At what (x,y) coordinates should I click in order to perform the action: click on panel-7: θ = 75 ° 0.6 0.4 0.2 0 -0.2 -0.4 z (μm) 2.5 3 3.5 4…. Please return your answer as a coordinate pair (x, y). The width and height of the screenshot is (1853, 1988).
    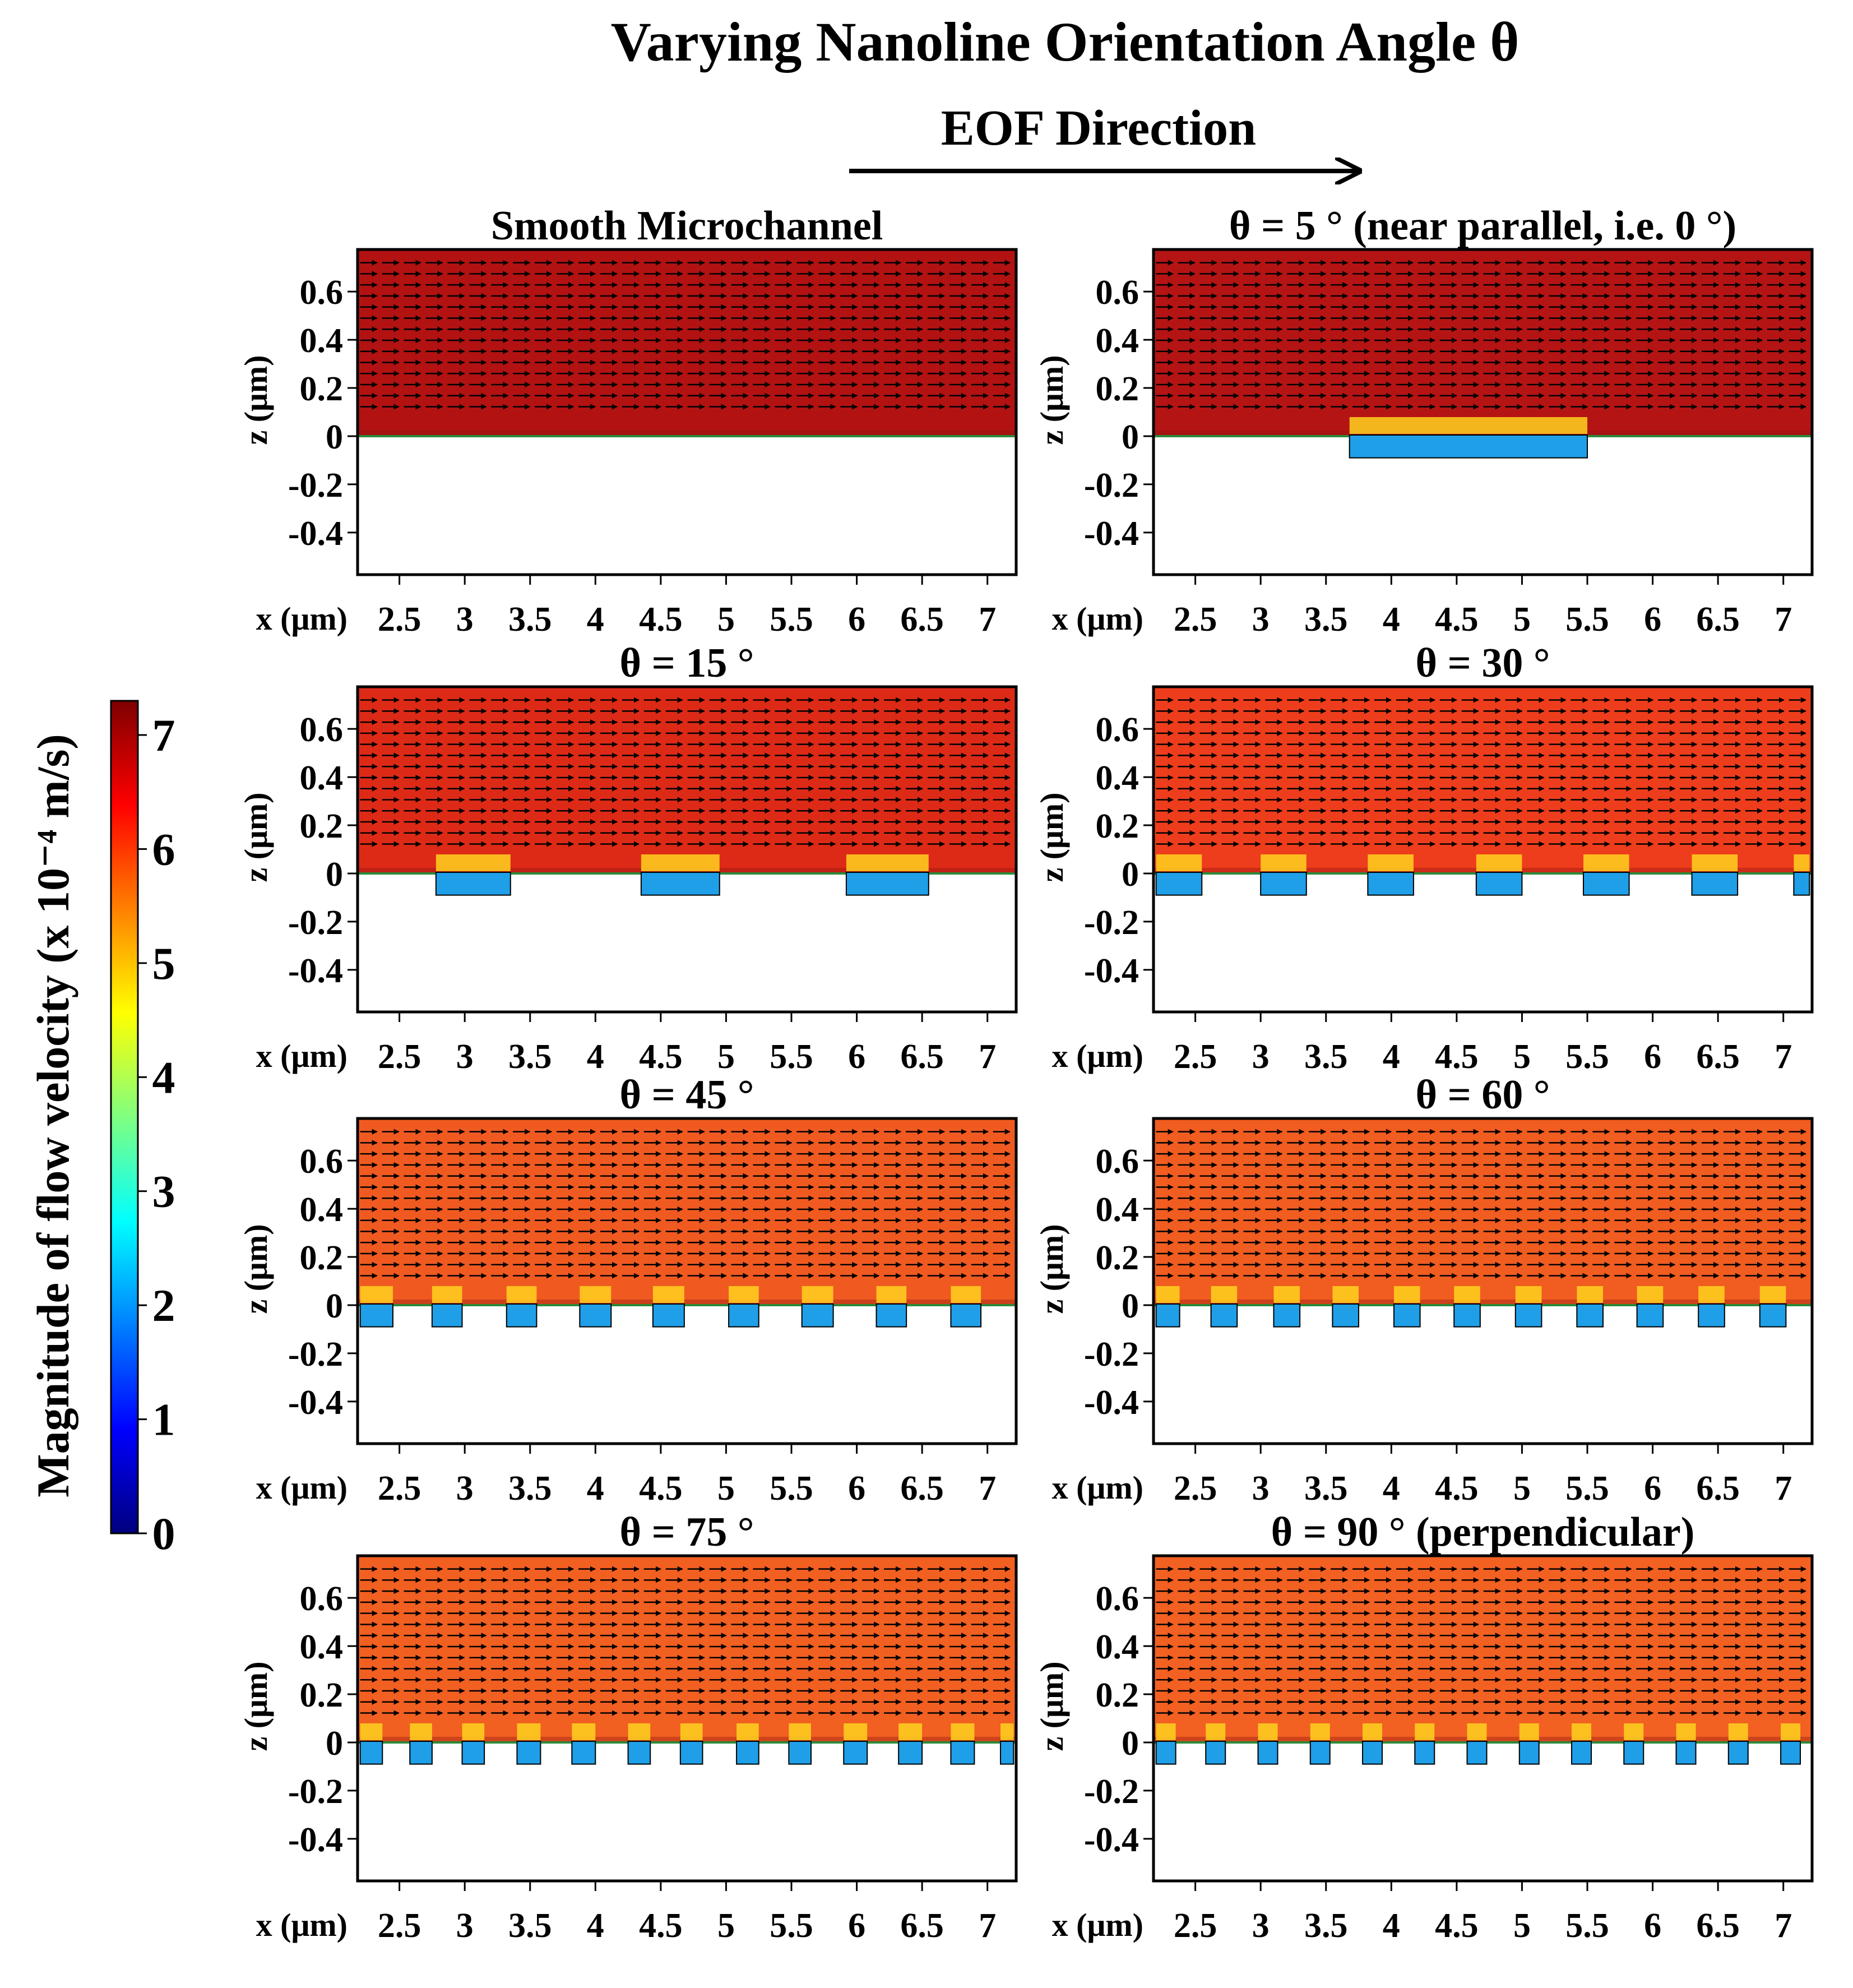
    Looking at the image, I should click on (628, 1727).